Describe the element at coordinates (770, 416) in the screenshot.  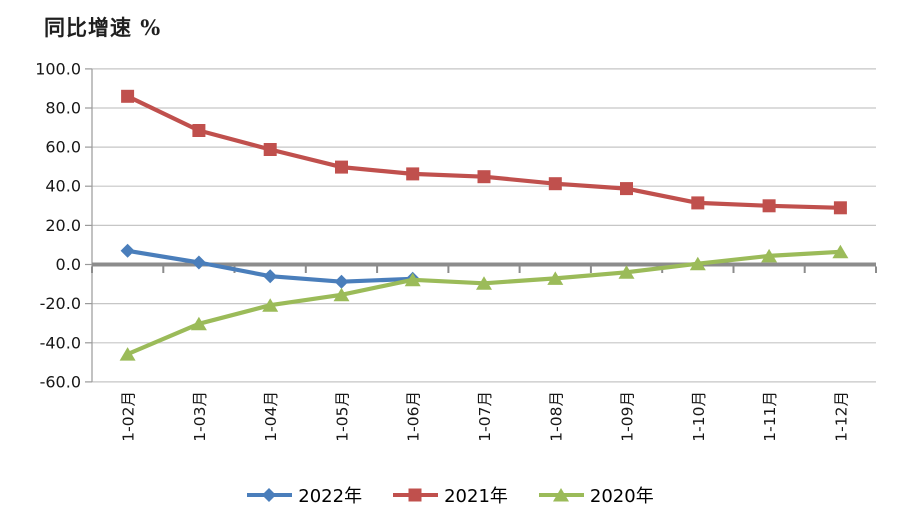
I see `svg-text: 1-11月` at that location.